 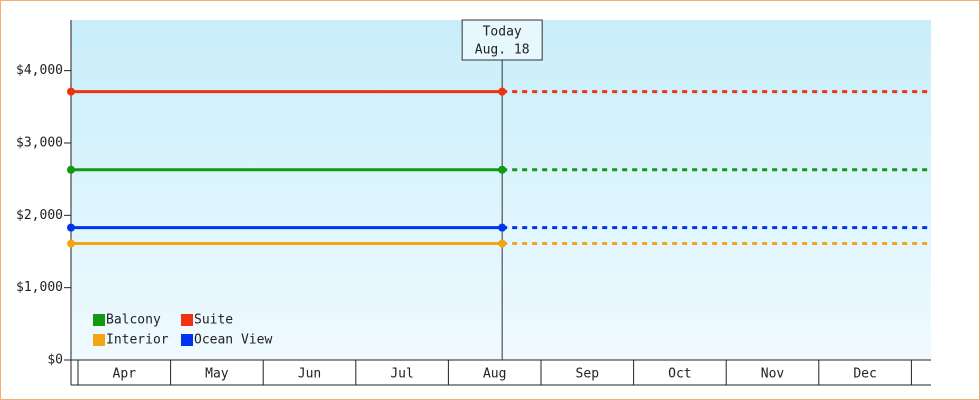 I want to click on today-box, so click(x=502, y=40).